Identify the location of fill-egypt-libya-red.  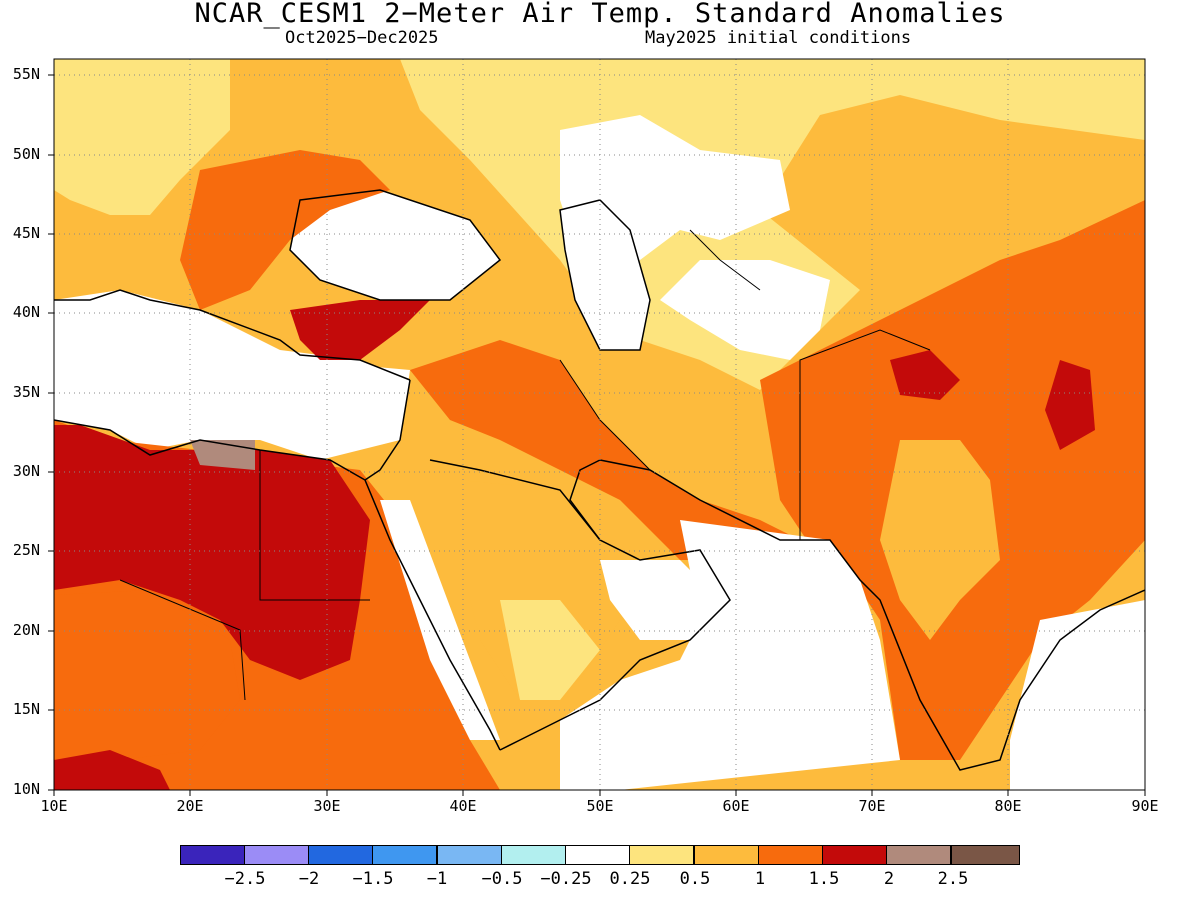
(212, 552).